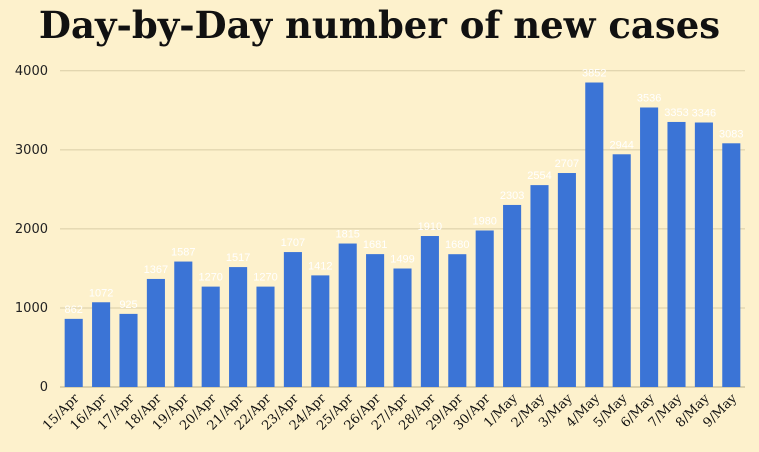 This screenshot has width=759, height=452. I want to click on y-tick-label: 3000, so click(31, 150).